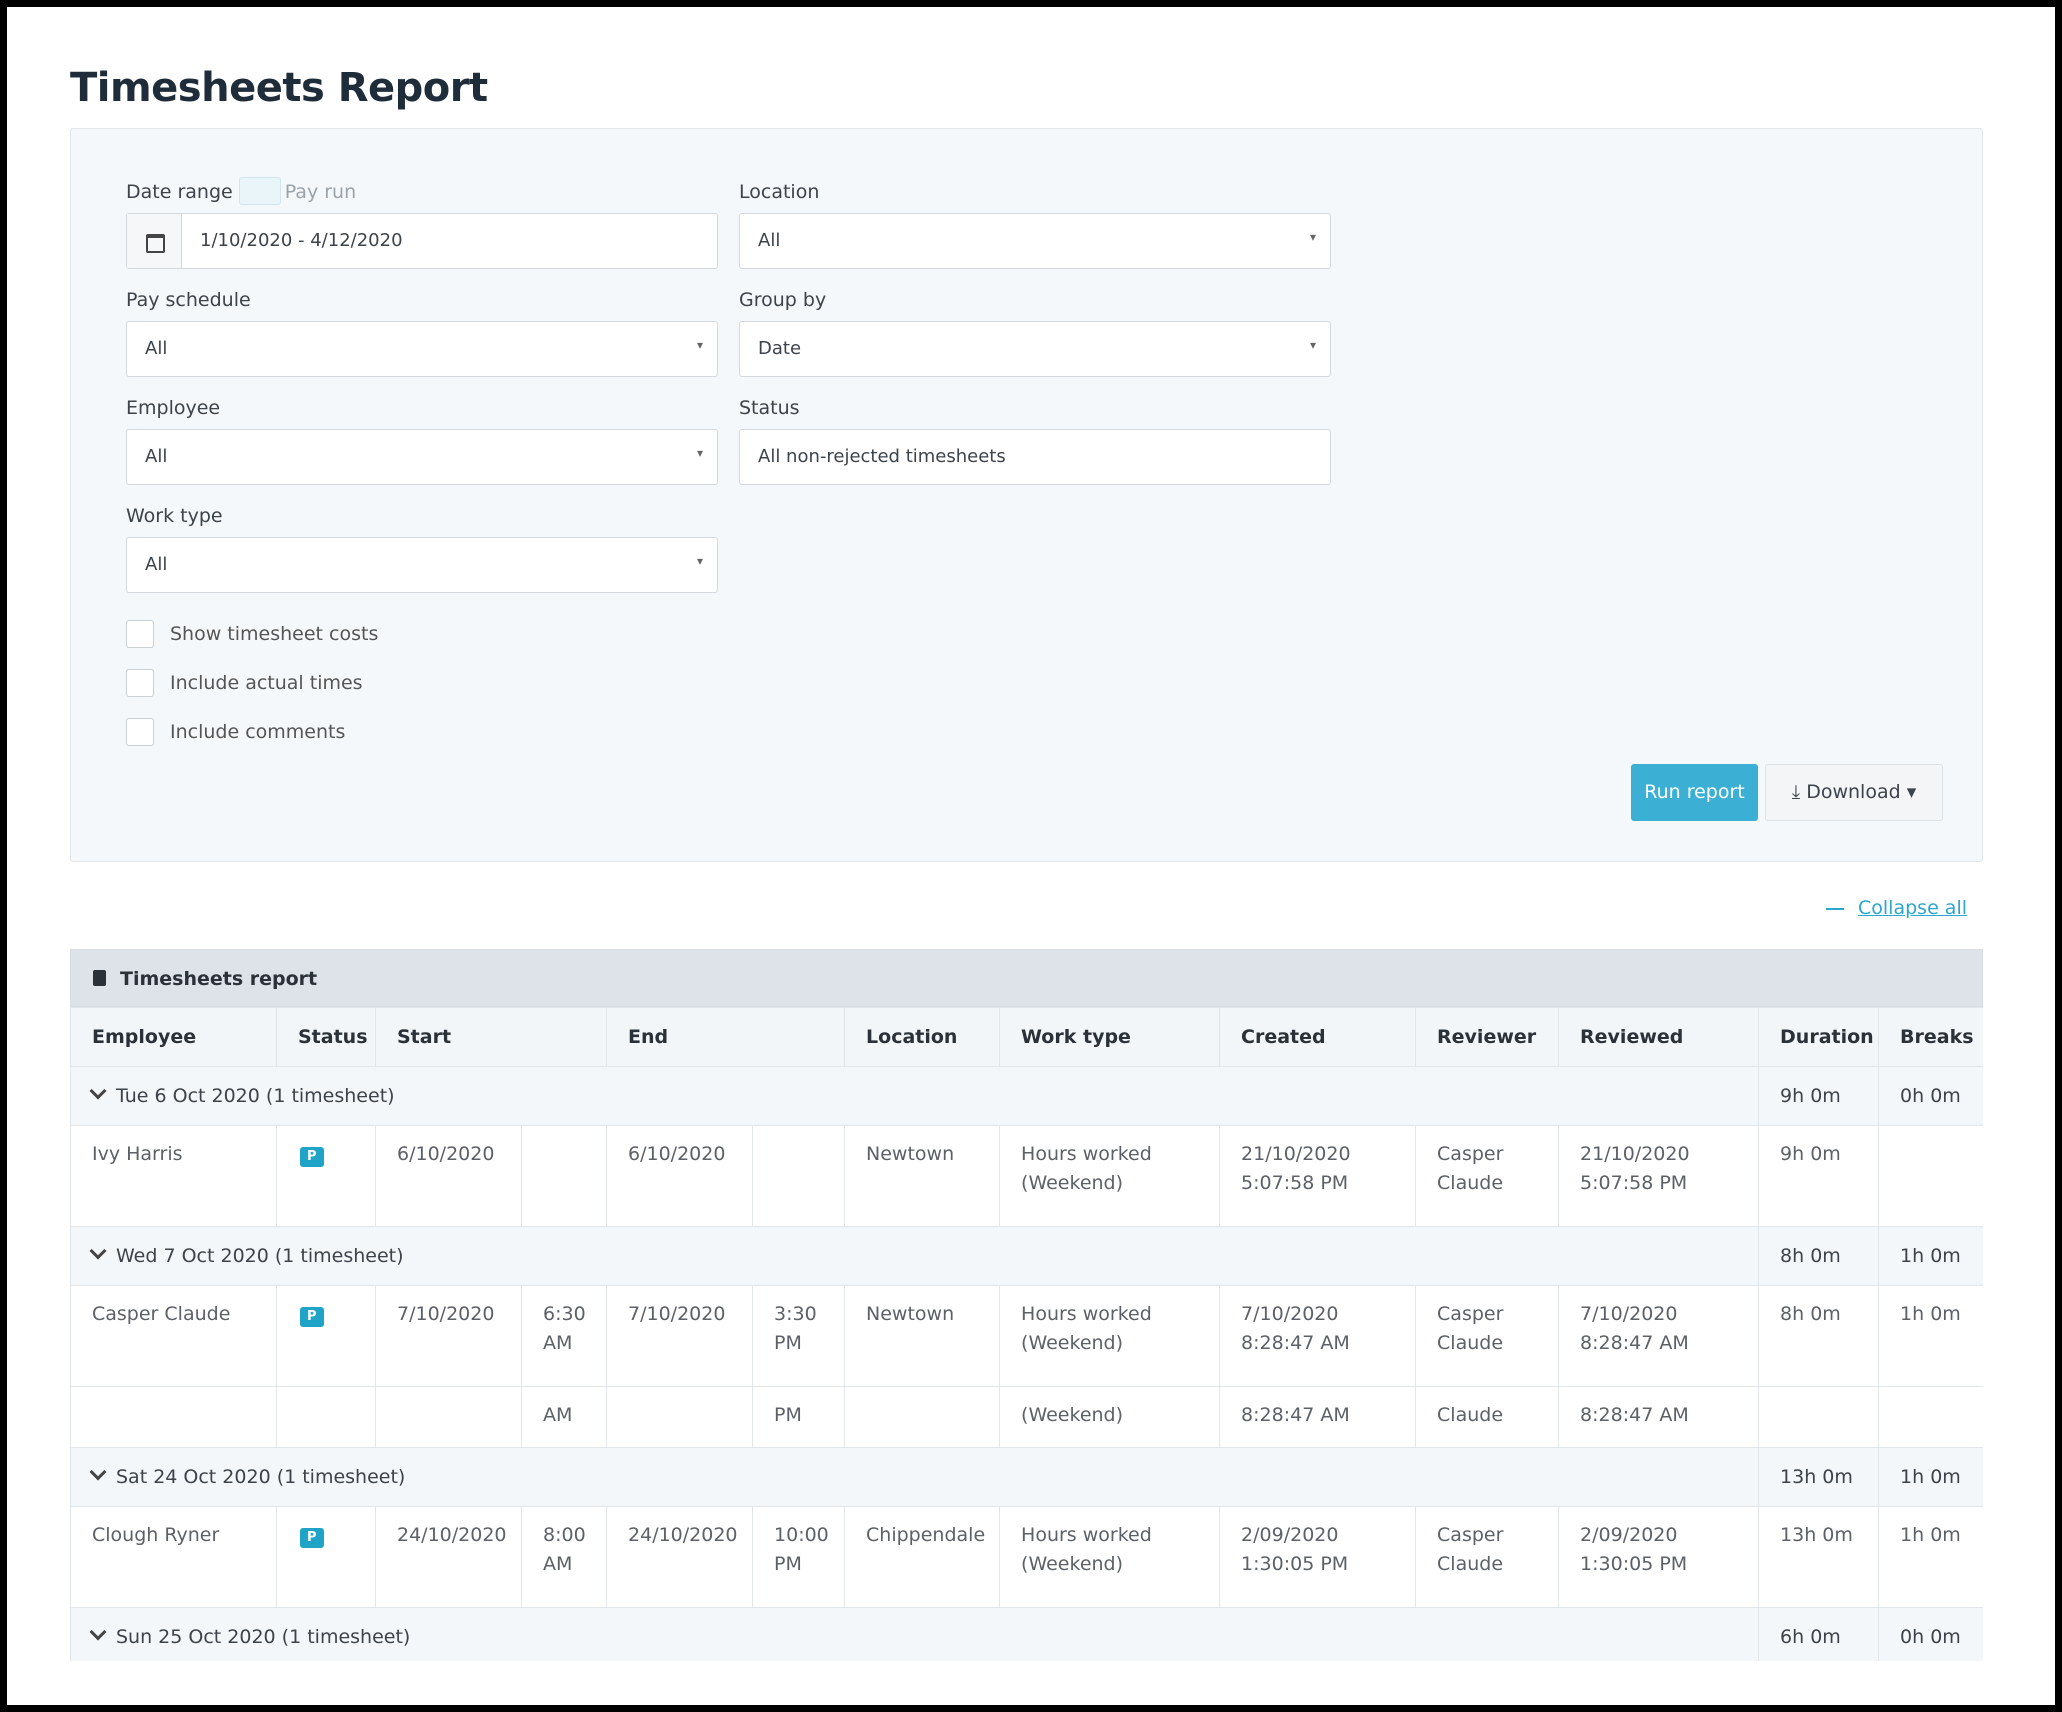 Image resolution: width=2062 pixels, height=1712 pixels. What do you see at coordinates (680, 1557) in the screenshot?
I see `cell: 24/10/2020` at bounding box center [680, 1557].